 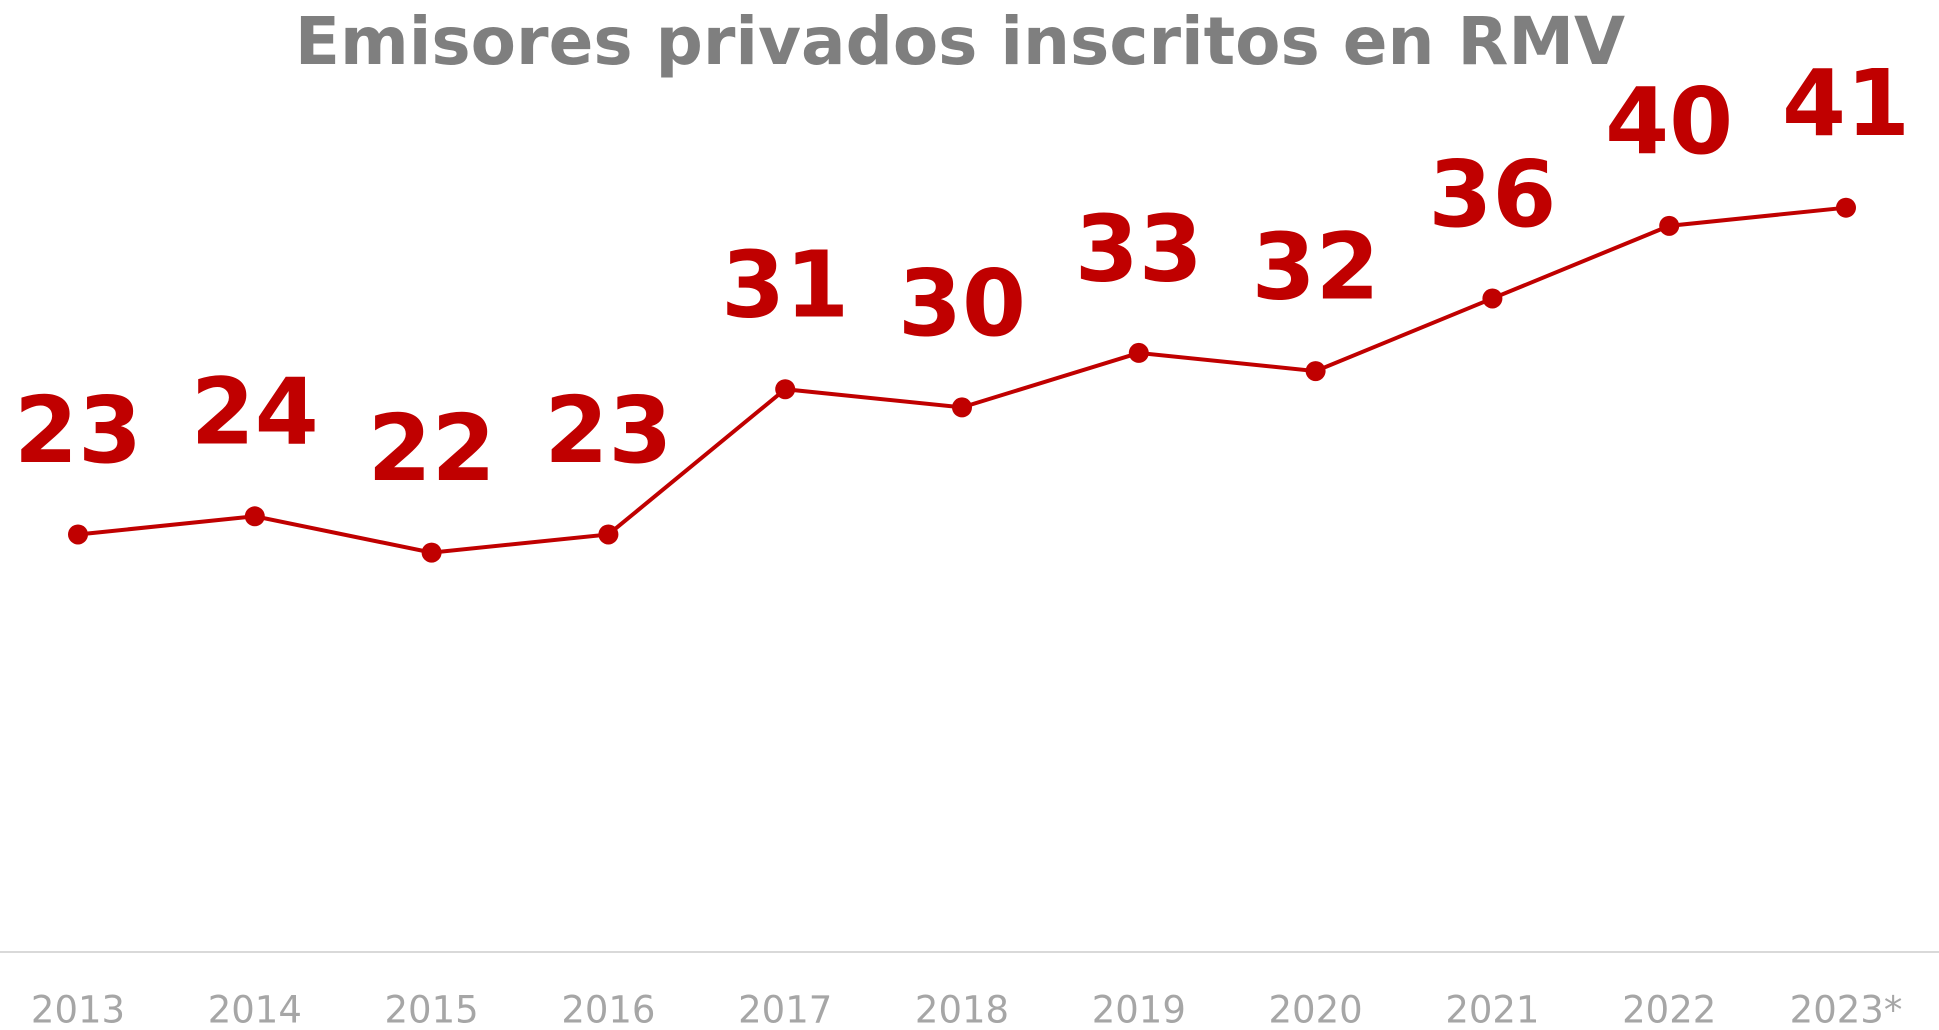 What do you see at coordinates (1316, 1009) in the screenshot?
I see `x-tick-label: 2020` at bounding box center [1316, 1009].